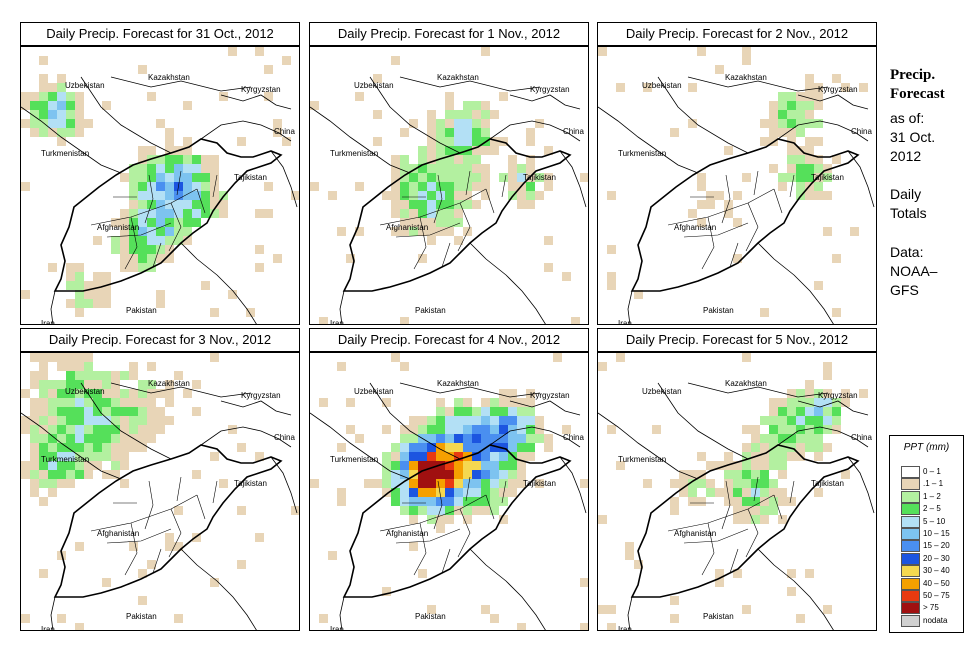  I want to click on map-label-kazakhstan: Kazakhstan, so click(746, 383).